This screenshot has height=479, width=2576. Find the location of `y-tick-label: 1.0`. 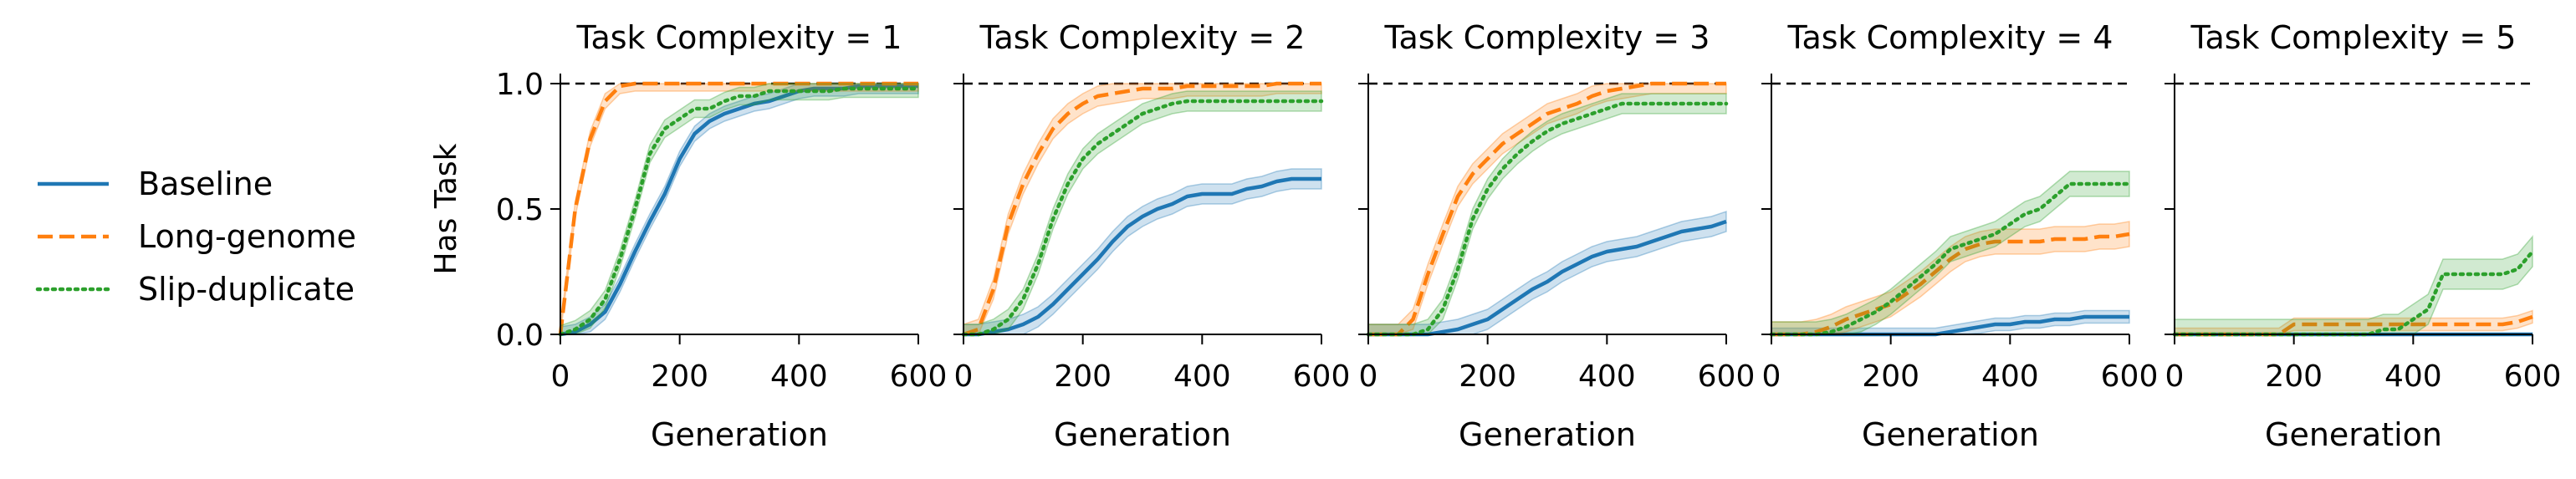

y-tick-label: 1.0 is located at coordinates (520, 85).